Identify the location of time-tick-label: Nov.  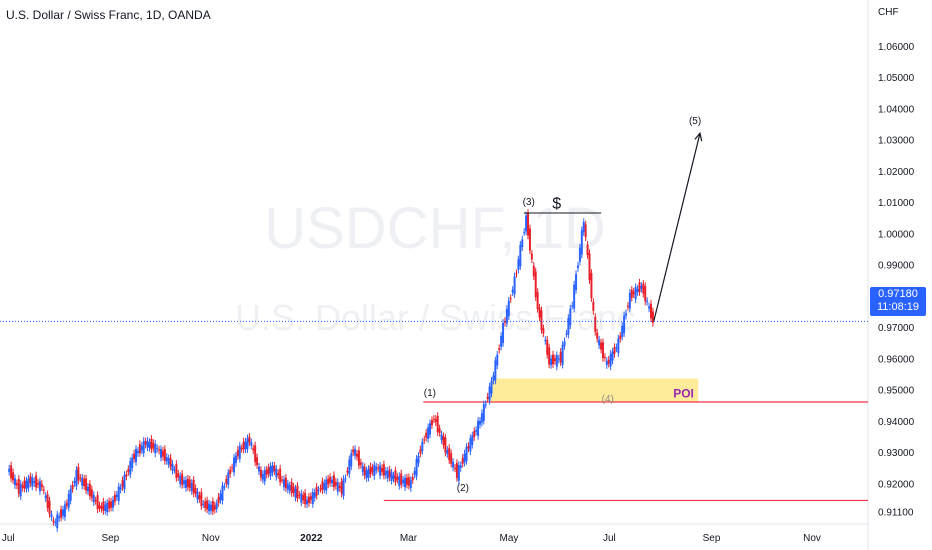
(211, 538).